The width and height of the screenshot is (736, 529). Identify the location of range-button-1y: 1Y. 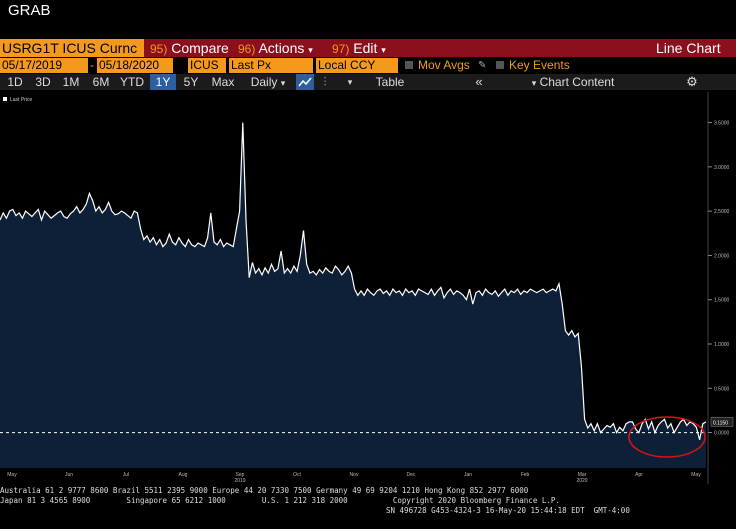
(163, 82).